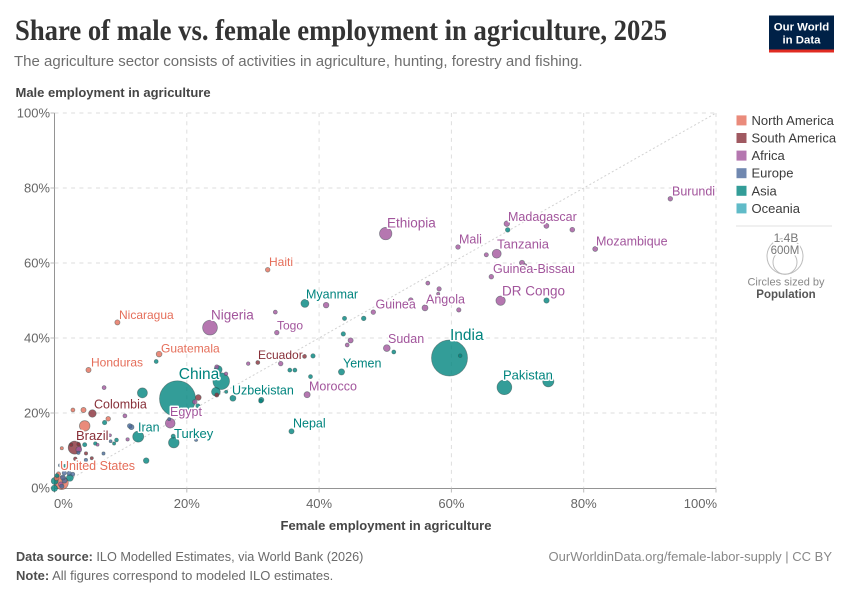  I want to click on svg-text: Nigeria, so click(232, 315).